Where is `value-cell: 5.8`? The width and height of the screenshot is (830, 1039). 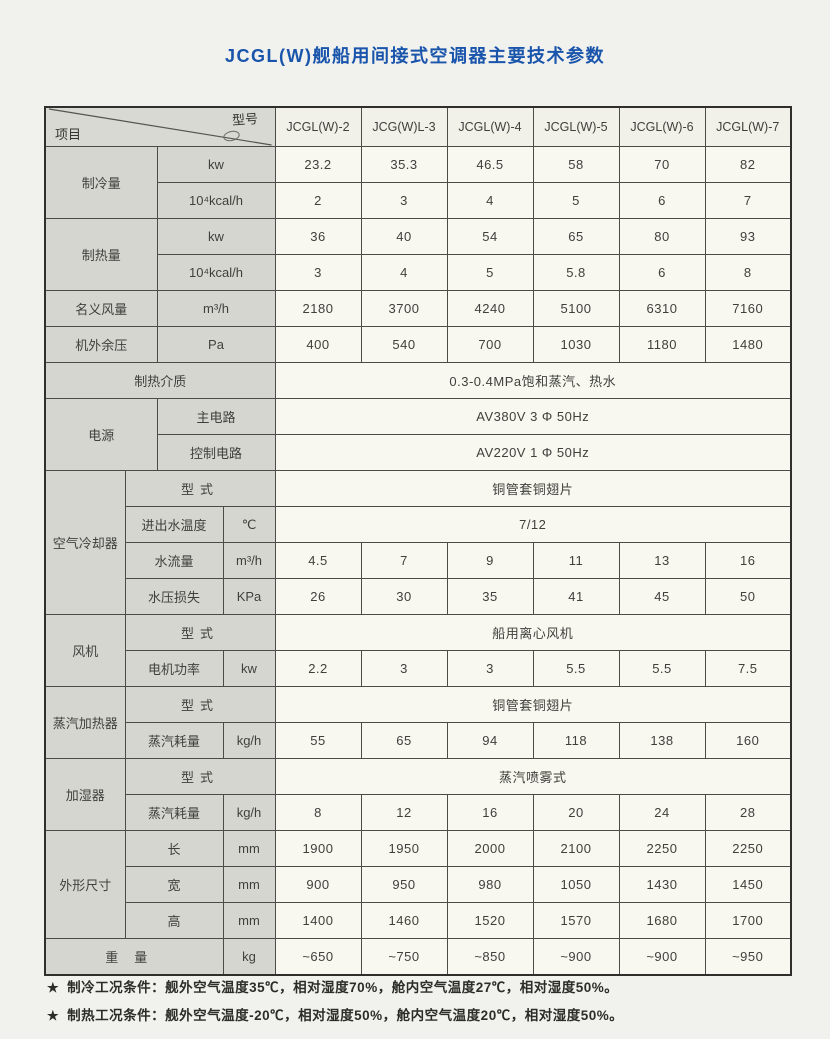
value-cell: 5.8 is located at coordinates (576, 272).